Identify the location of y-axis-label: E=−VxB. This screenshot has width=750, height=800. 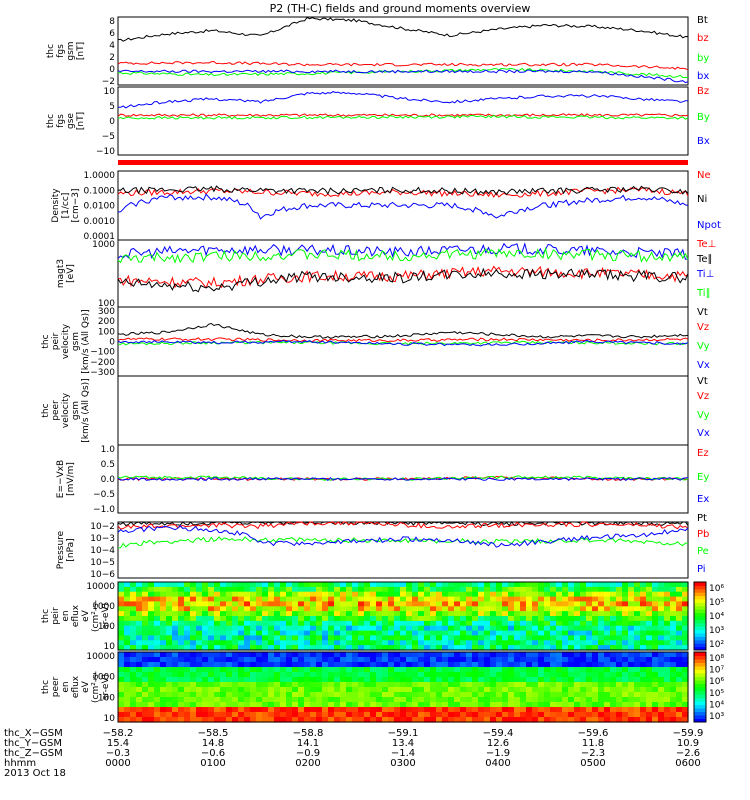
(61, 479).